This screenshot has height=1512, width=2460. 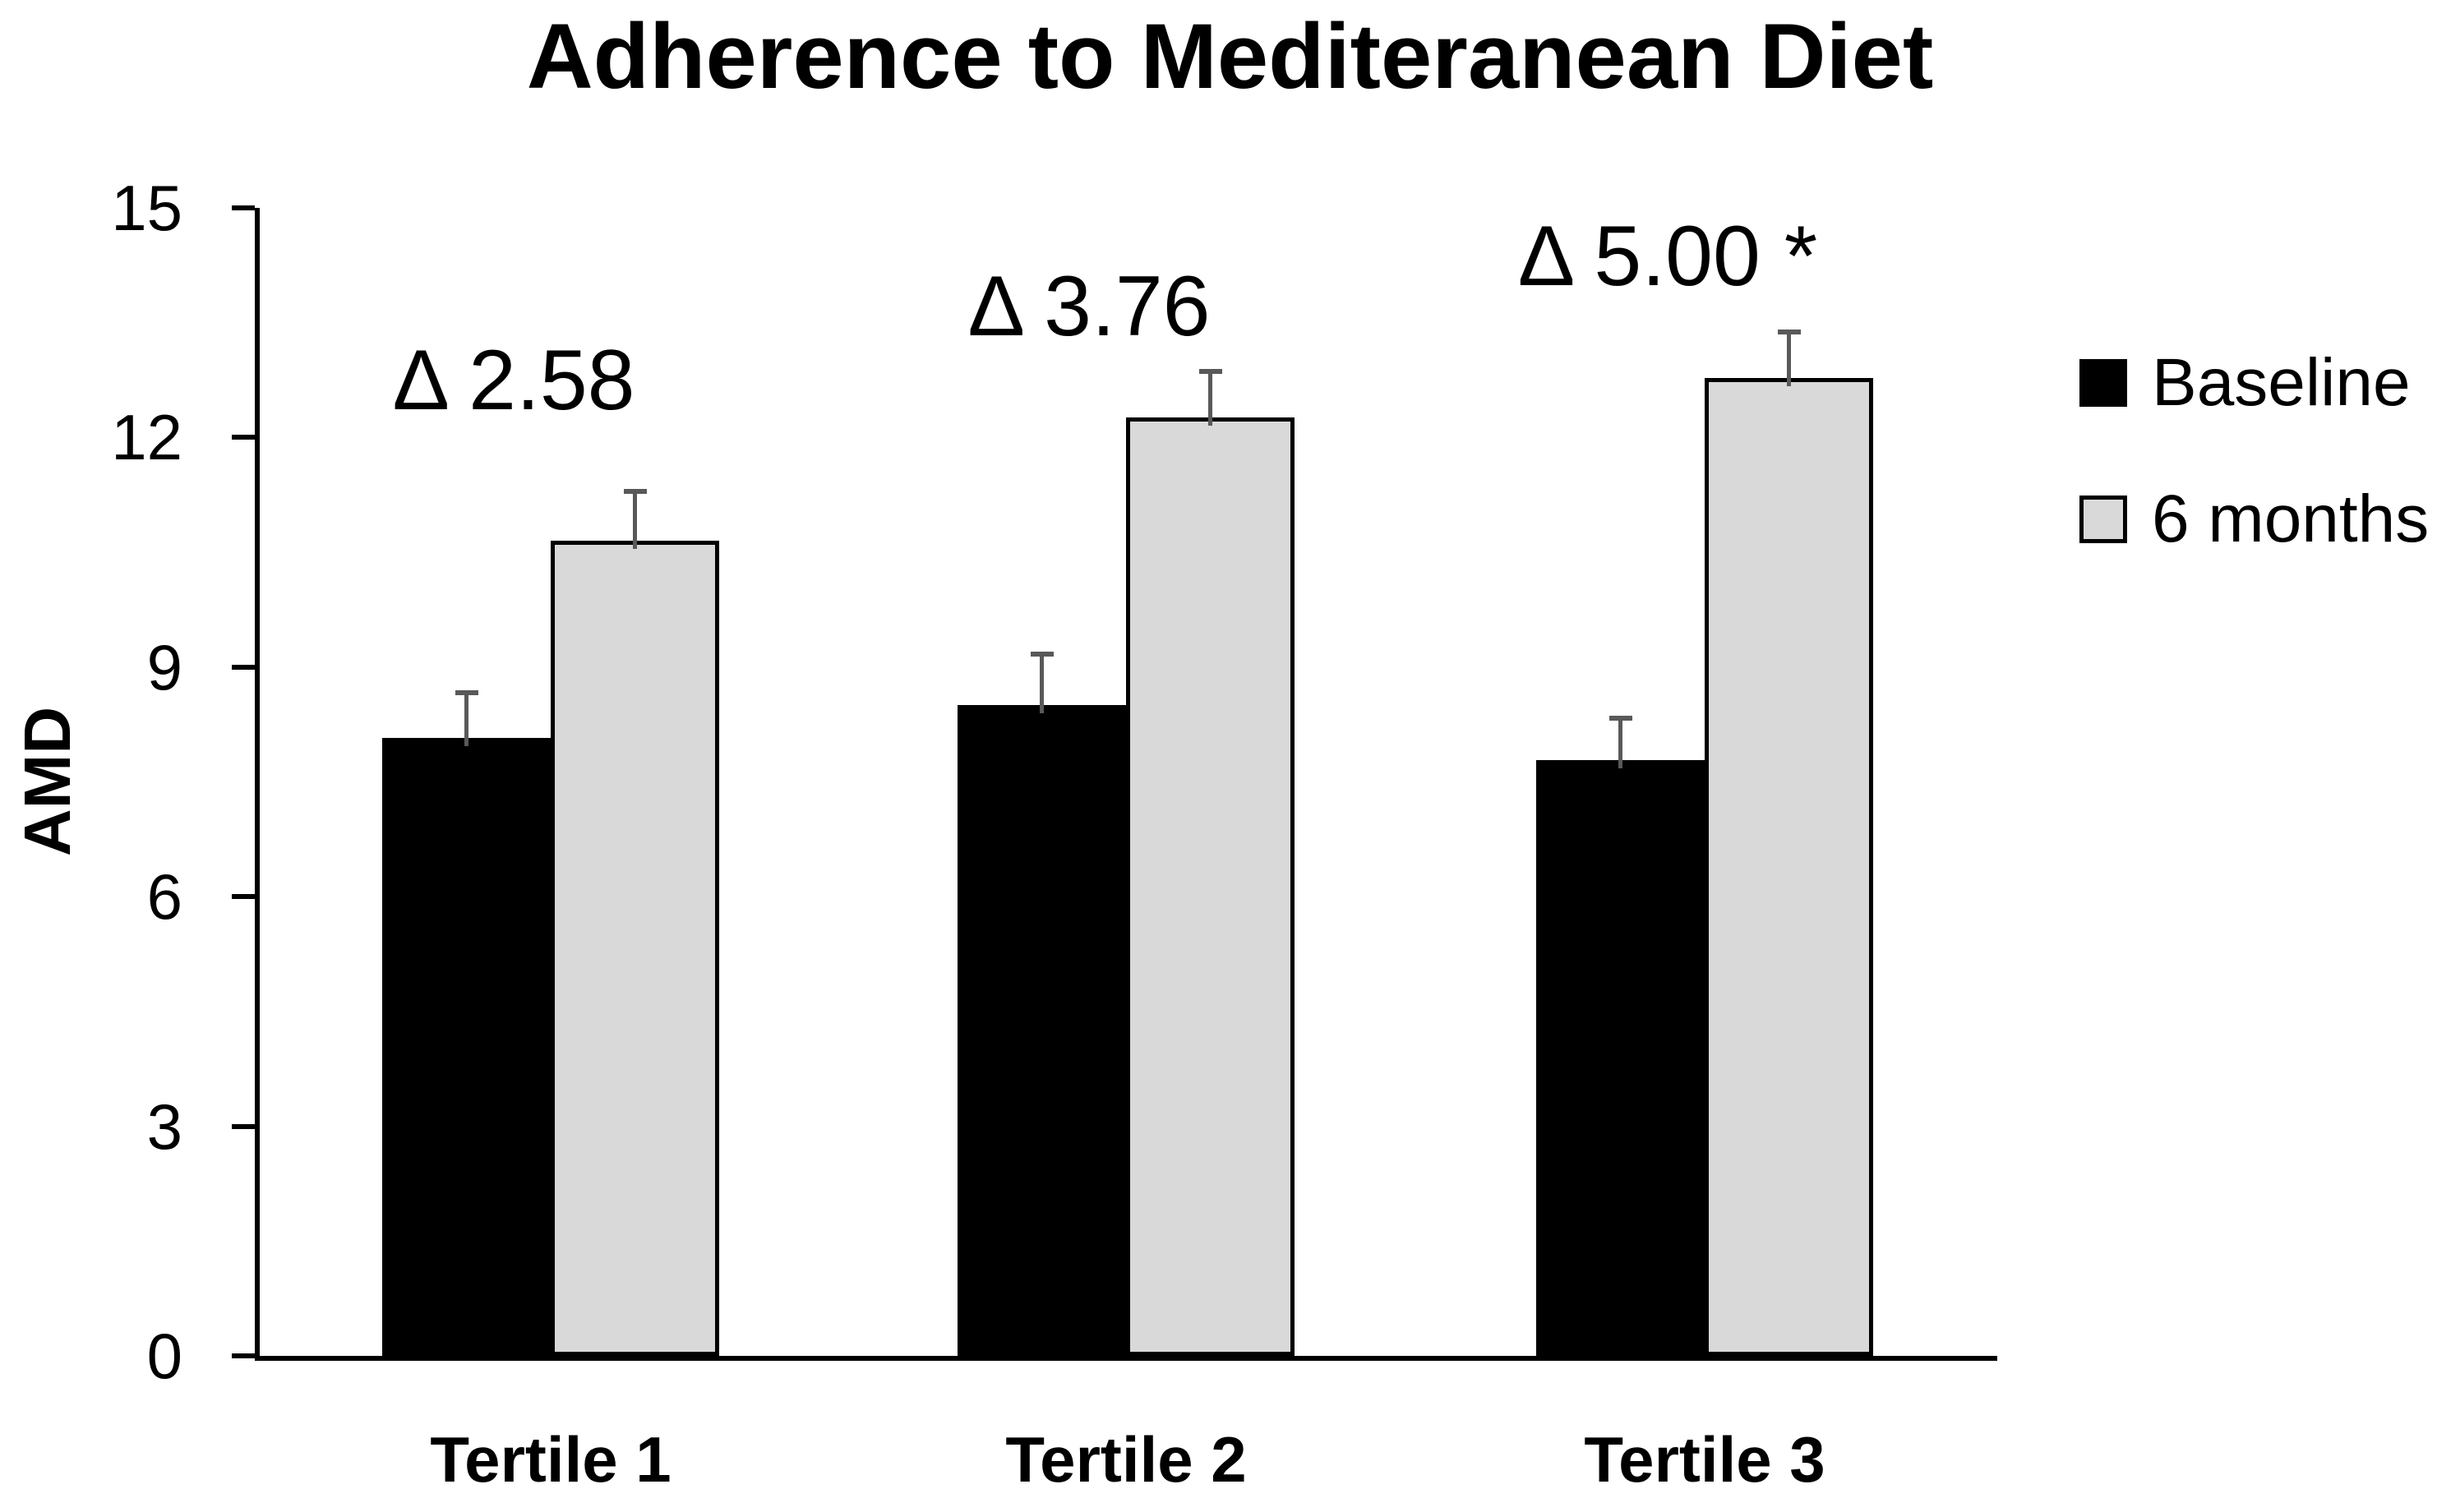 I want to click on y-tick-label-15: 15, so click(x=146, y=208).